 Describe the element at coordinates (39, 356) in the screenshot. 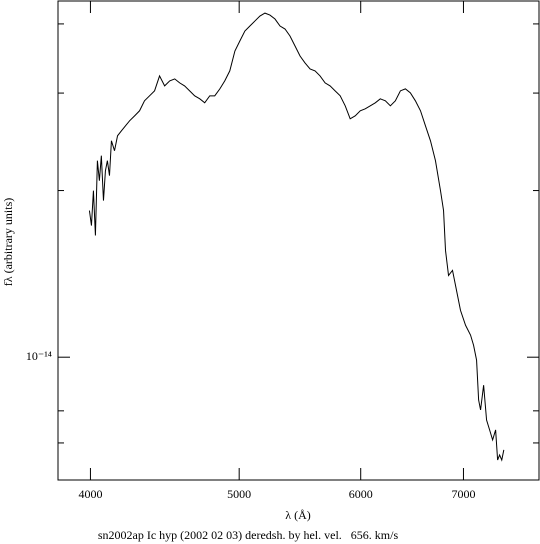

I see `y-tick-label: 10⁻¹⁴` at that location.